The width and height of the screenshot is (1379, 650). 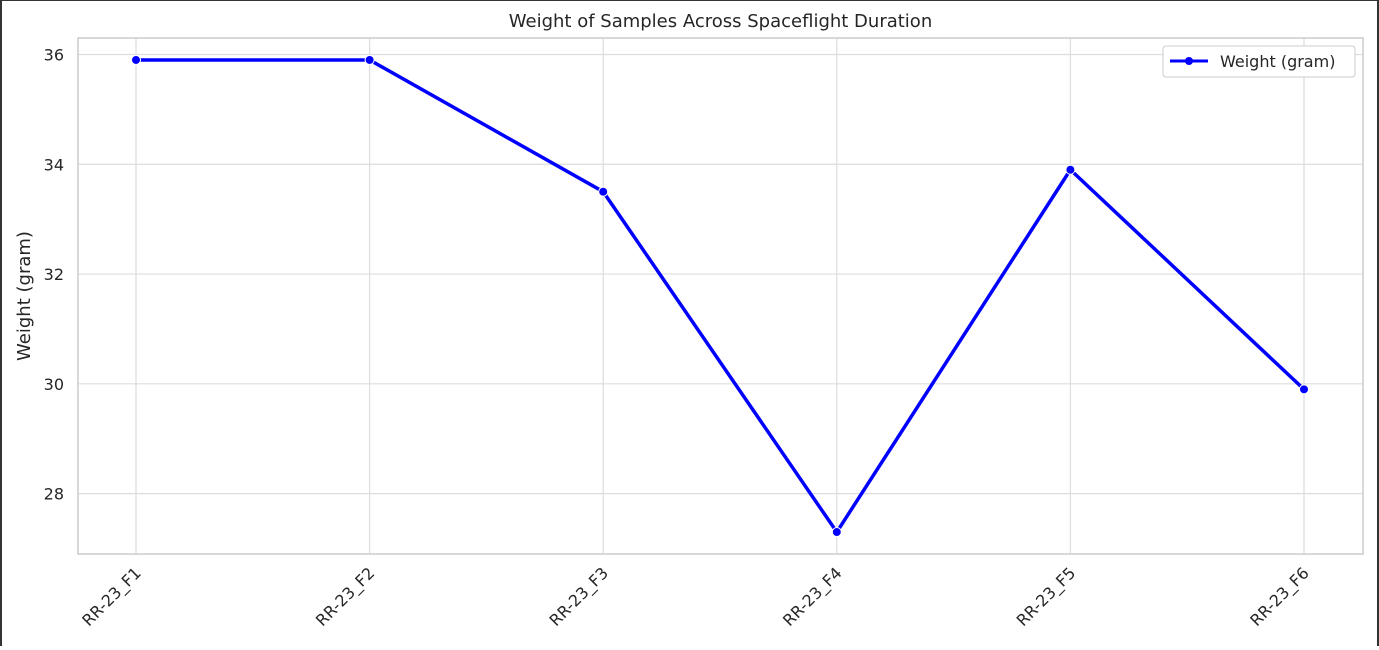 I want to click on x-tick-label: RR-23_F5, so click(x=1046, y=596).